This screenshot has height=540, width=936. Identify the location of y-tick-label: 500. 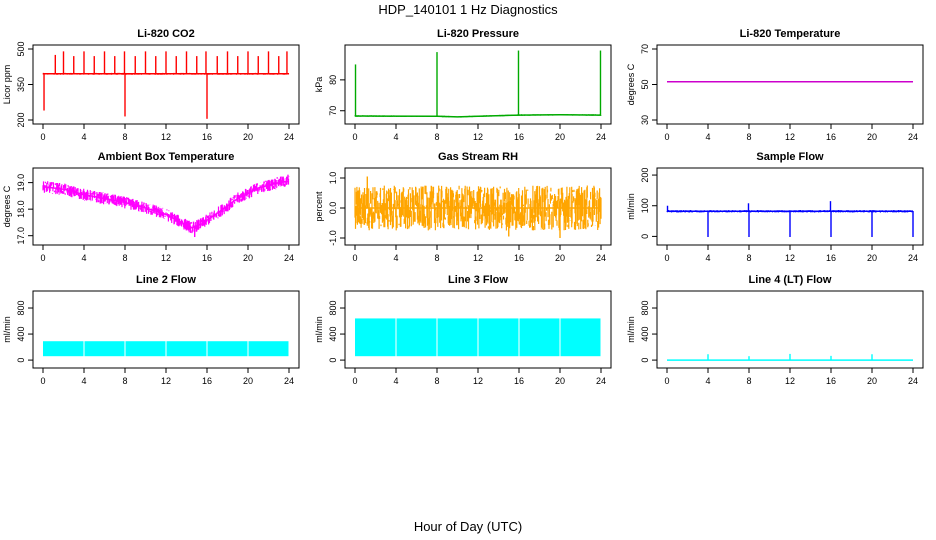
(21, 48).